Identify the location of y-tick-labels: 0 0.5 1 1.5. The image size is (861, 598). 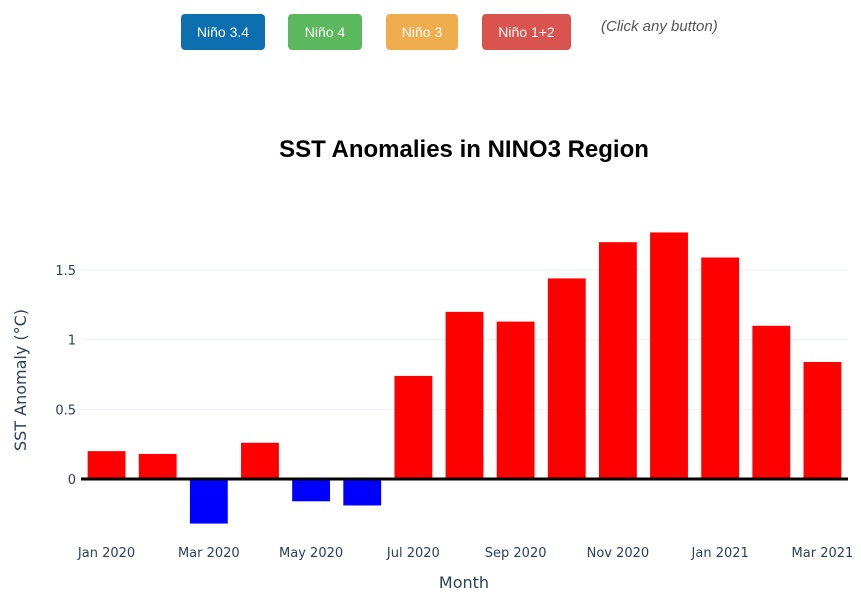
(65, 376).